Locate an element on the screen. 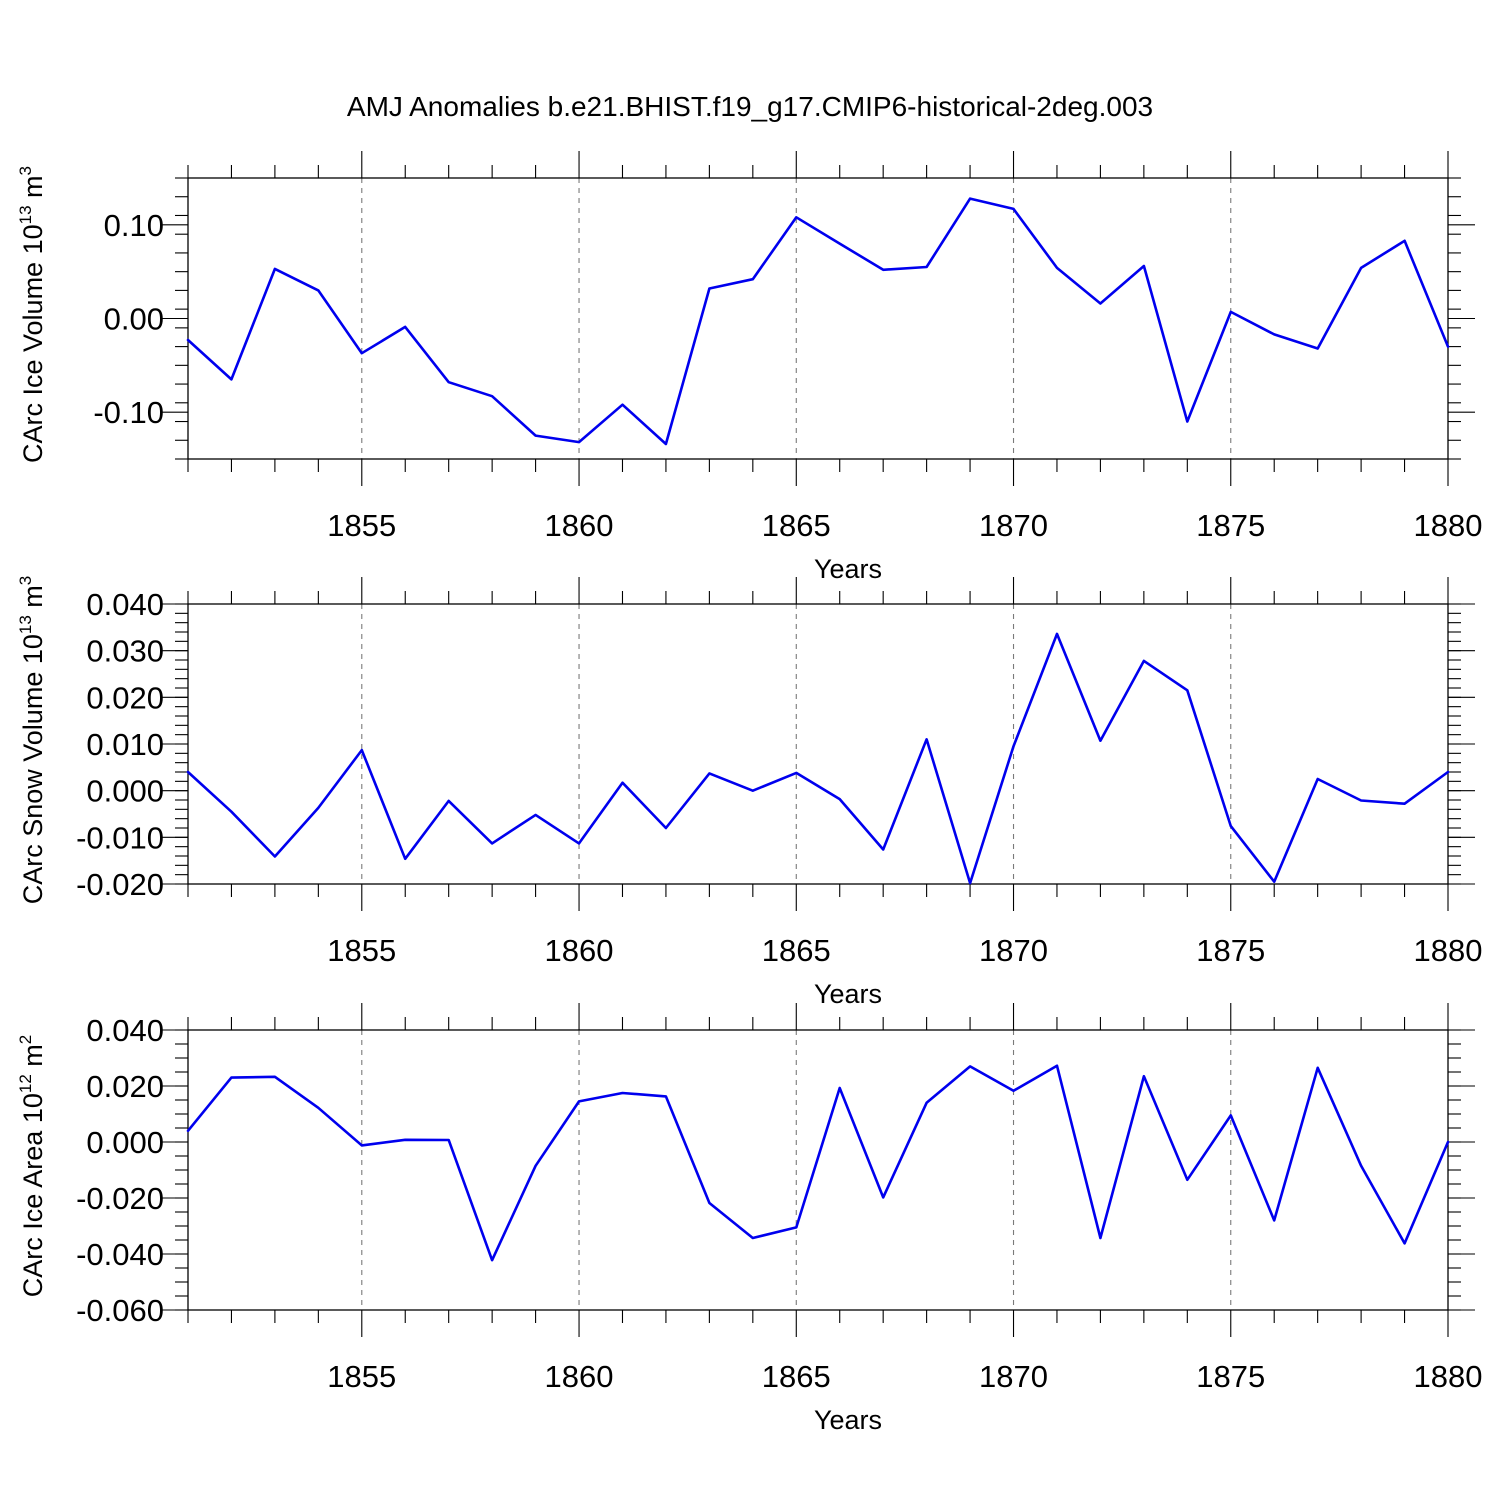 Image resolution: width=1500 pixels, height=1500 pixels. y-tick-label: -0.010 is located at coordinates (120, 837).